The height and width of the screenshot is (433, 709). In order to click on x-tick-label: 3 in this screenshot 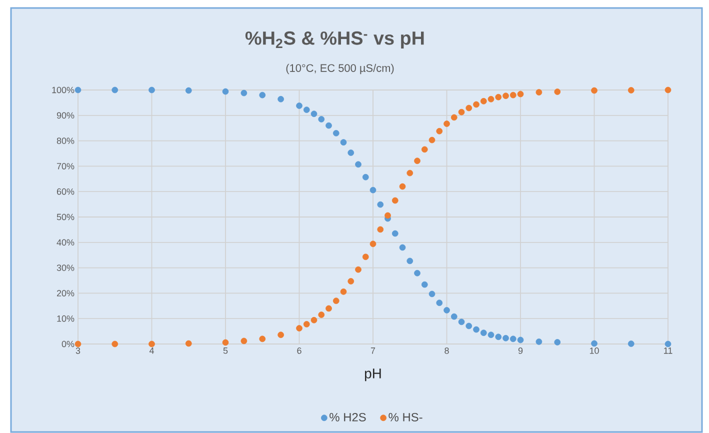, I will do `click(78, 351)`.